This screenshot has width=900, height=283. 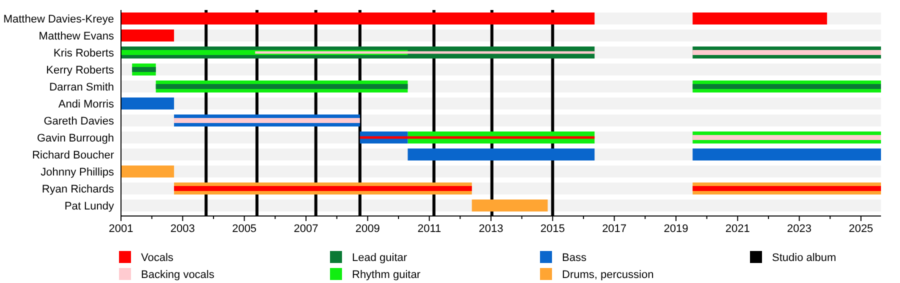 I want to click on x-tick-label: 2019, so click(x=676, y=229).